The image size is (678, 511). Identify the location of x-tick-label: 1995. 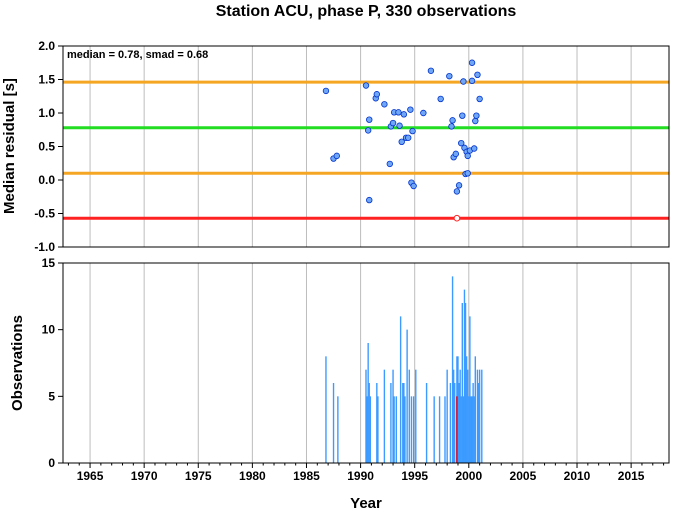
(414, 476).